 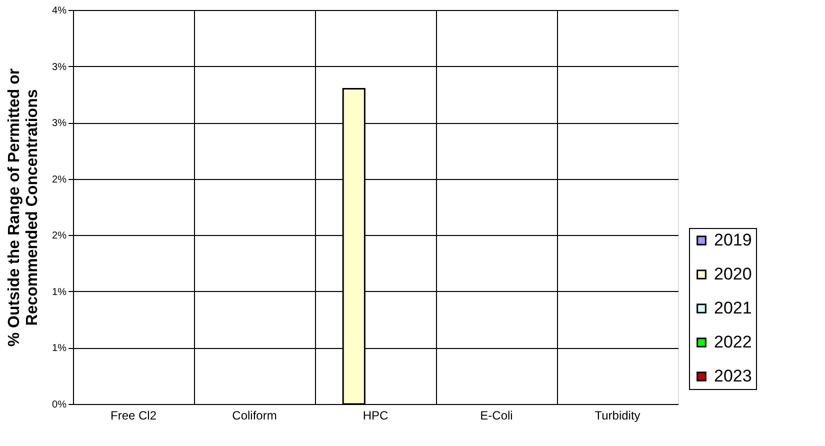 I want to click on x-tick-label: HPC, so click(x=375, y=415).